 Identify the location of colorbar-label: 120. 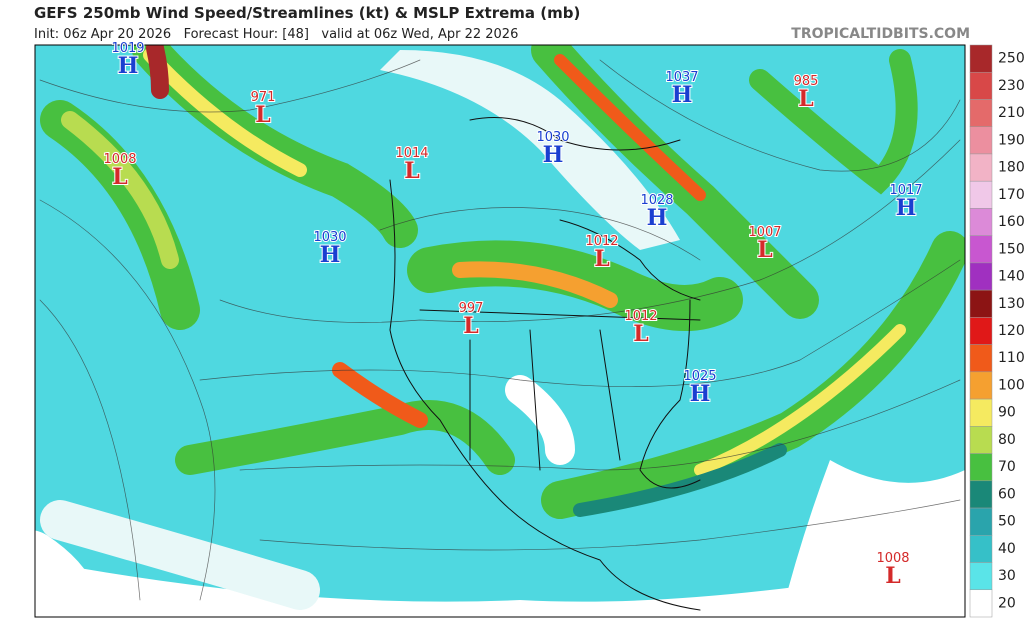
(1011, 331).